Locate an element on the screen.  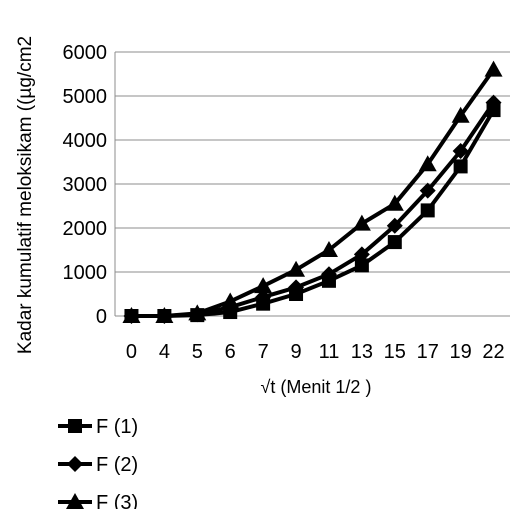
y-axis-label: Kadar kumulatif meloksikam ((µg/cm2 is located at coordinates (25, 195).